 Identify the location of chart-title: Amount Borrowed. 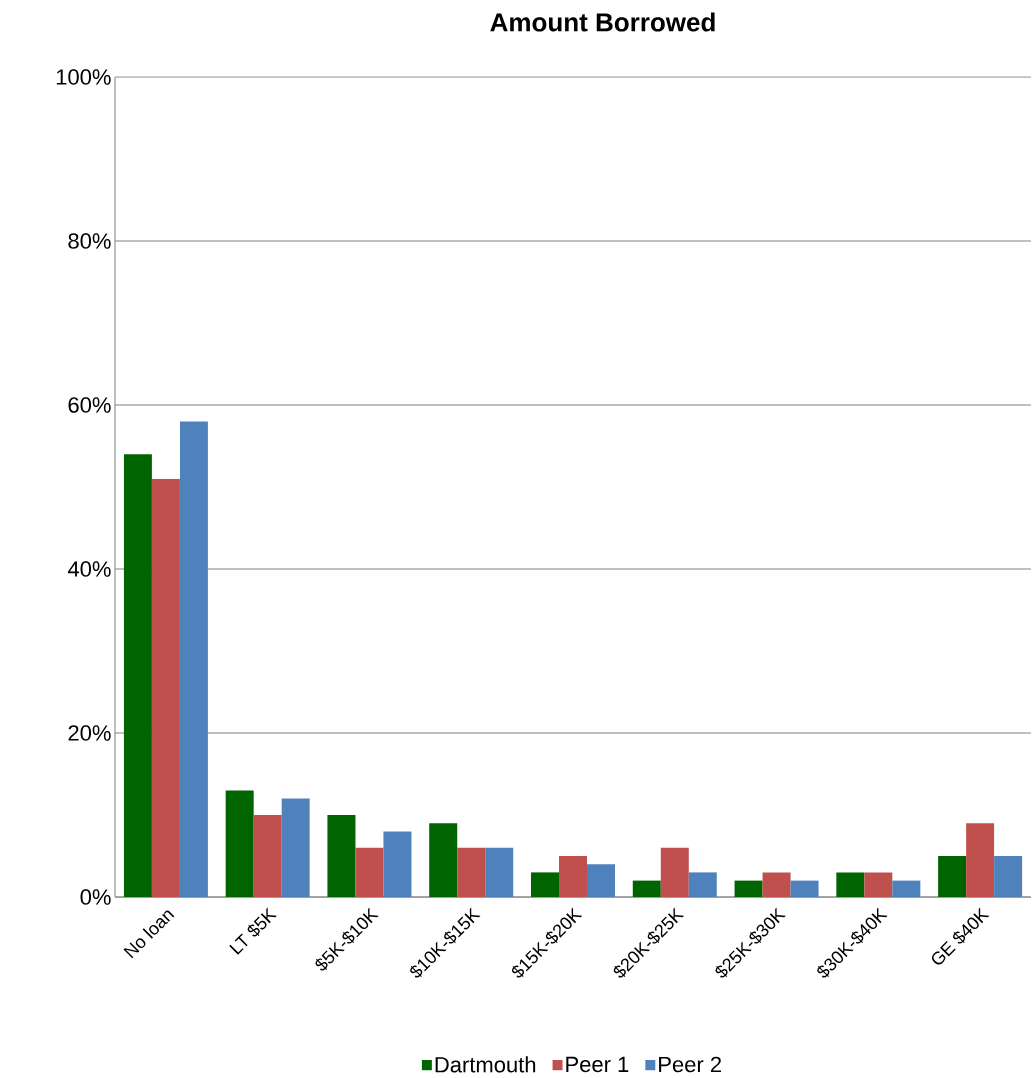
(602, 22).